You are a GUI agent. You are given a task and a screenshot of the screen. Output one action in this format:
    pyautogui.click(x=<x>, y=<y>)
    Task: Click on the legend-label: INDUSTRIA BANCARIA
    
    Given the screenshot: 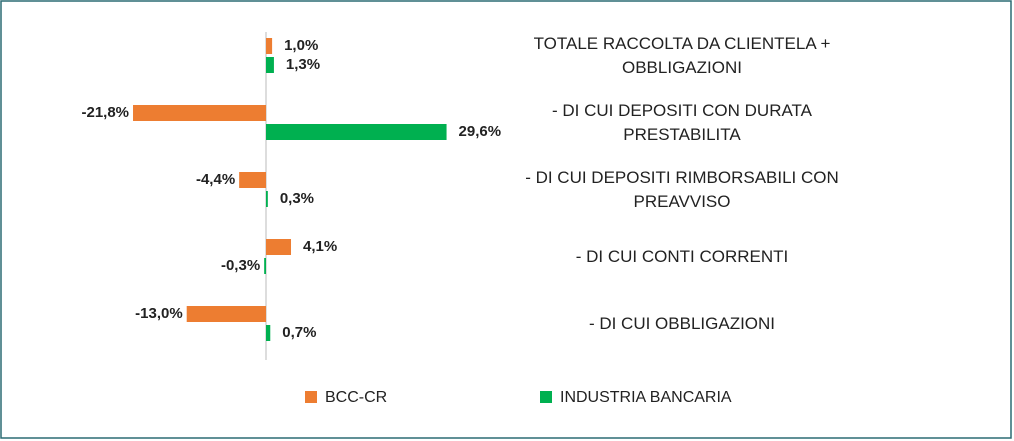 What is the action you would take?
    pyautogui.click(x=646, y=397)
    